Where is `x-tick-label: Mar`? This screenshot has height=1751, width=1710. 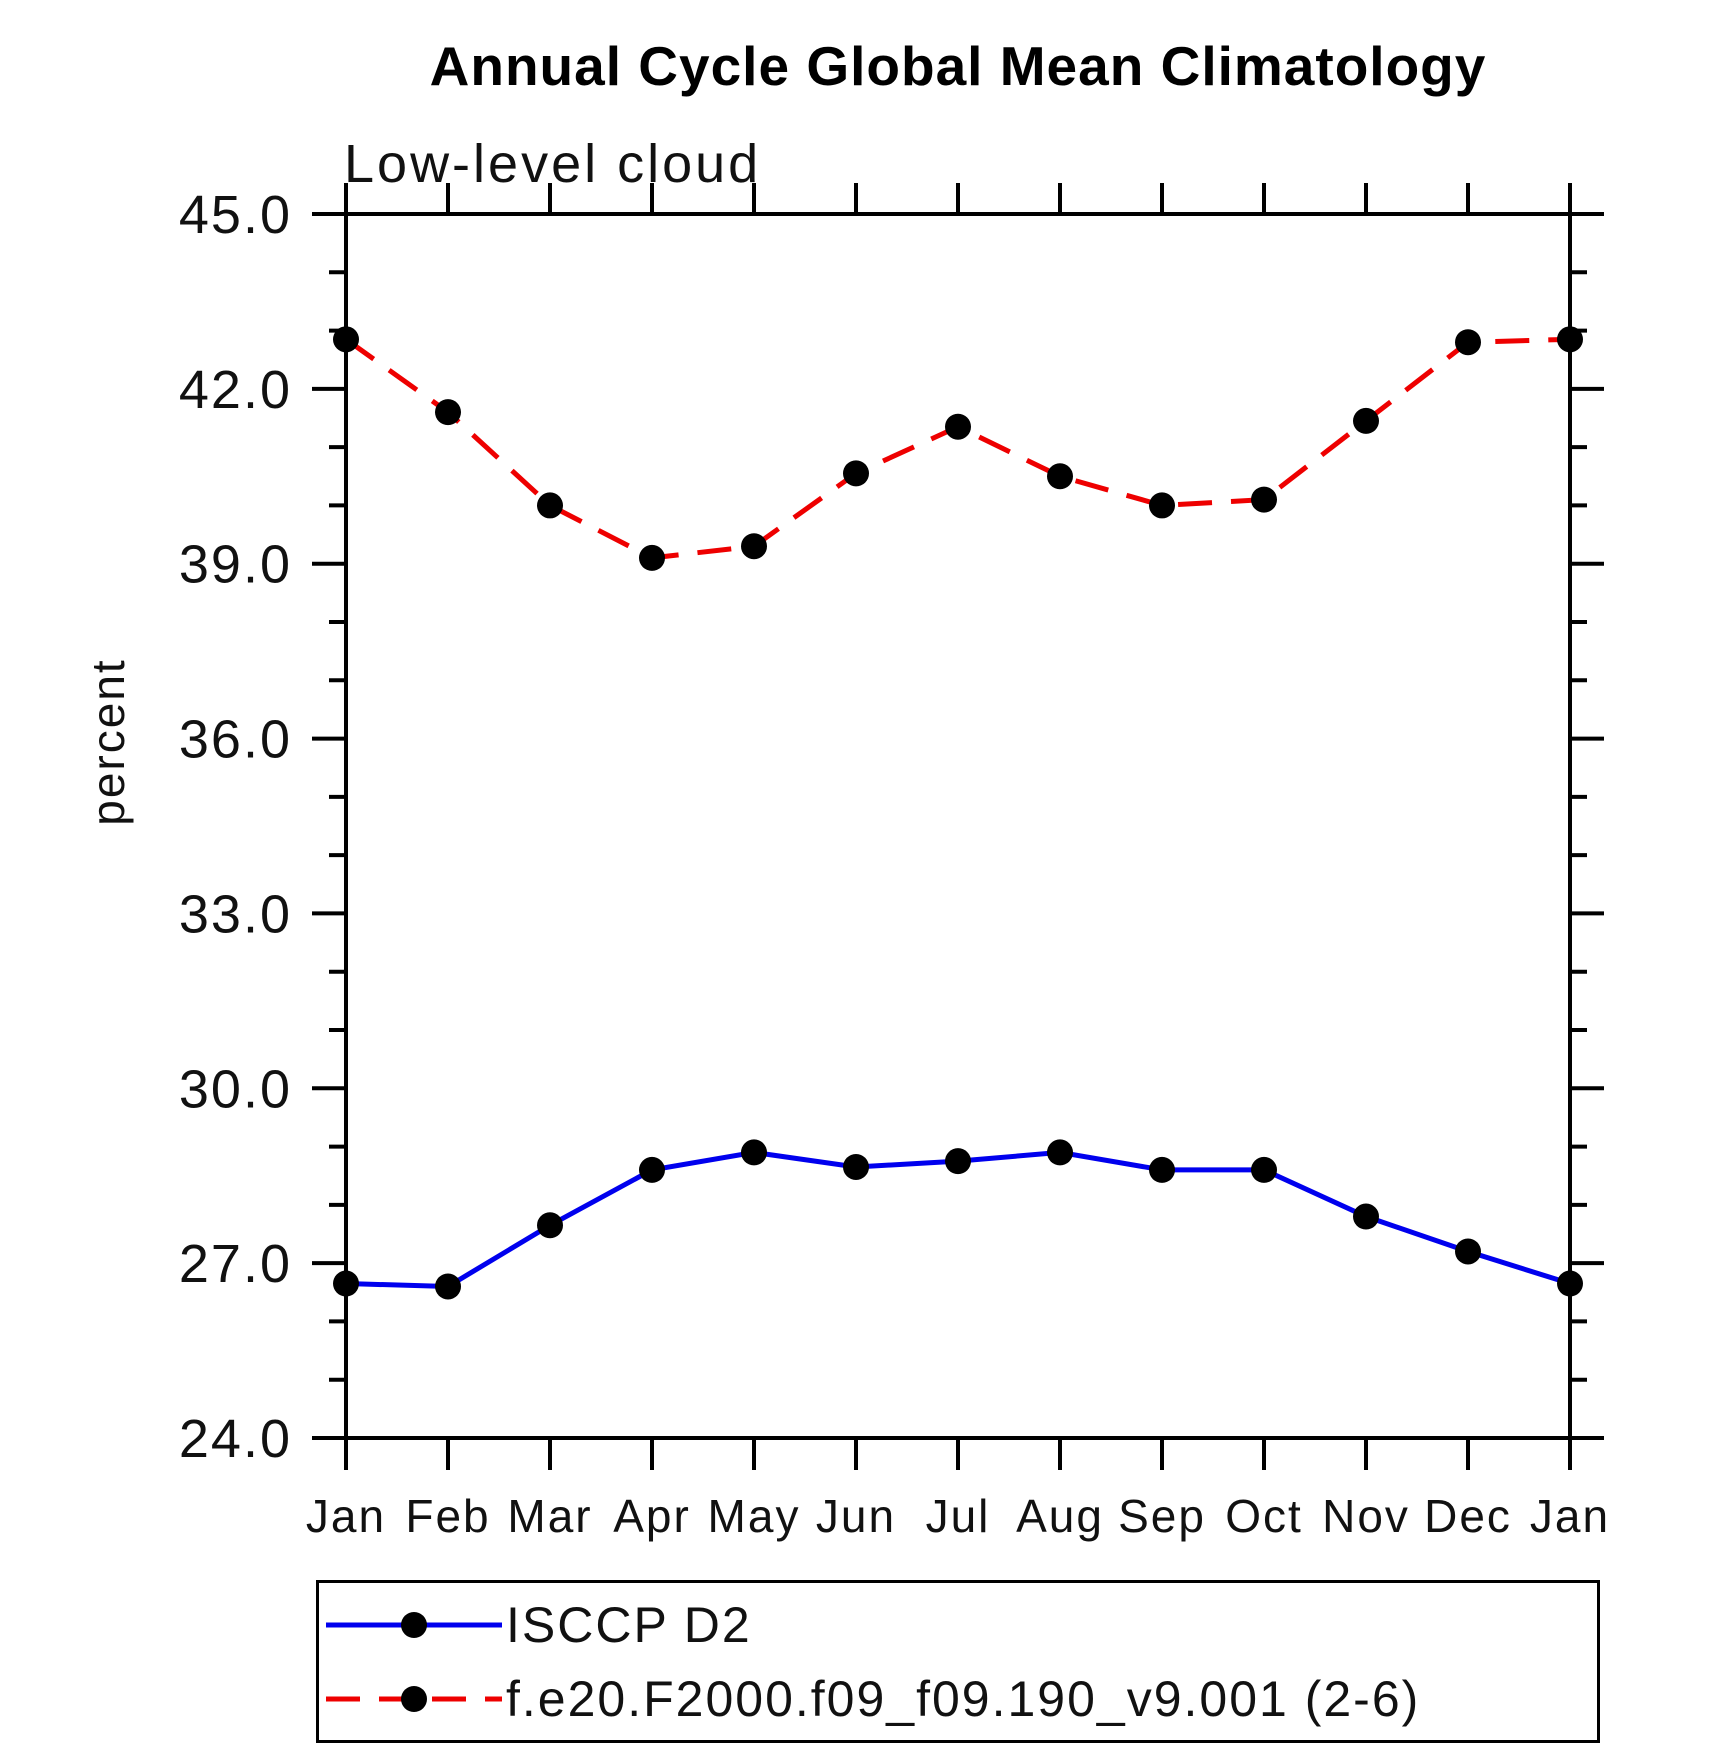
x-tick-label: Mar is located at coordinates (549, 1516).